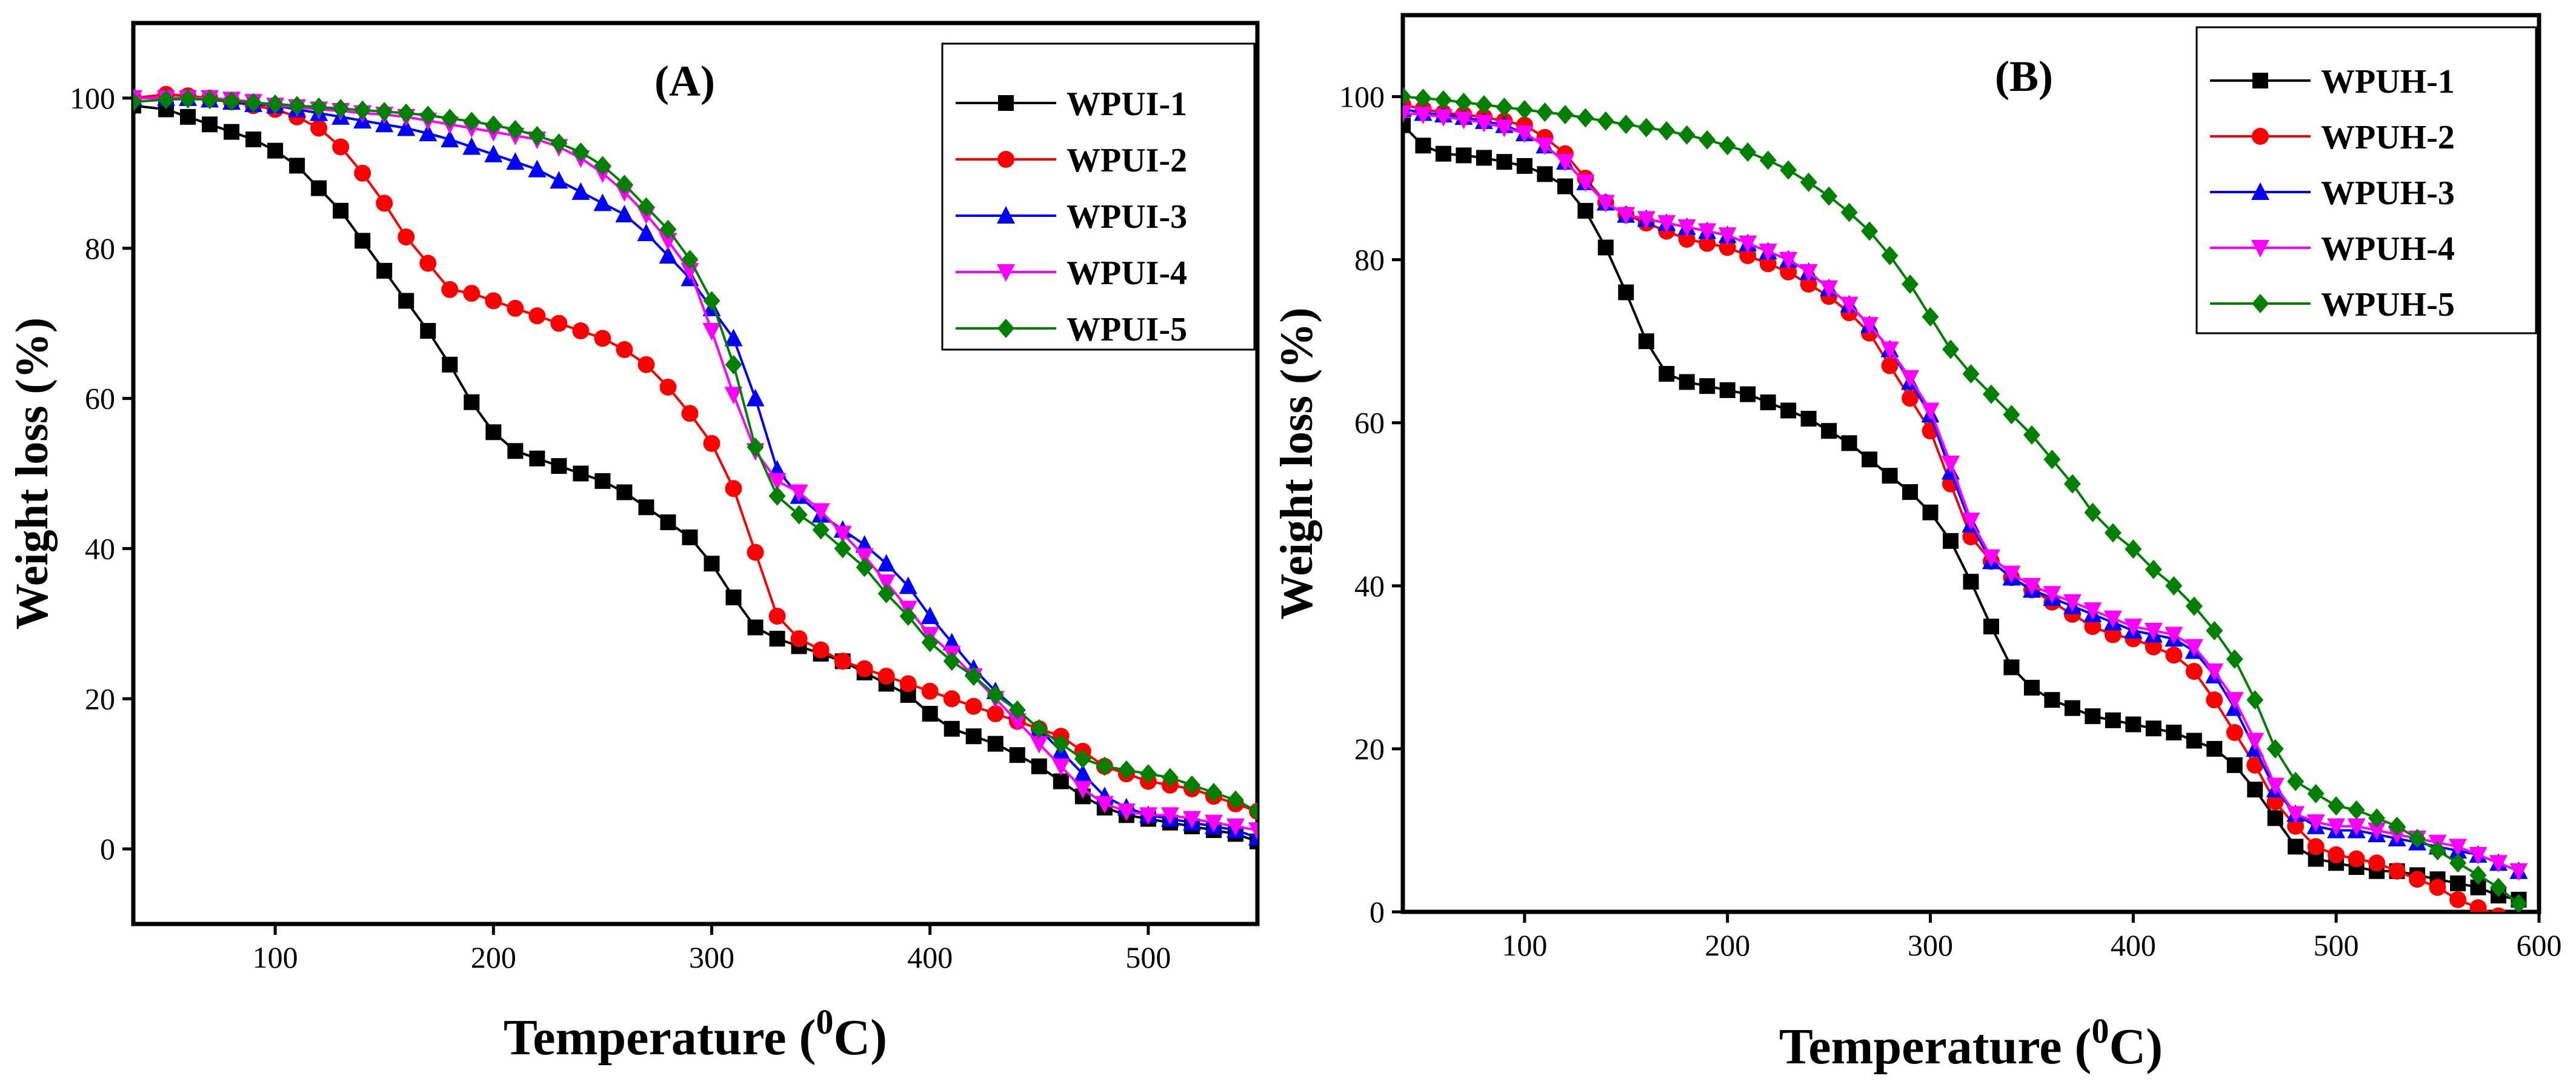  What do you see at coordinates (2332, 193) in the screenshot?
I see `legend-entry-WPUH-3: WPUH-3` at bounding box center [2332, 193].